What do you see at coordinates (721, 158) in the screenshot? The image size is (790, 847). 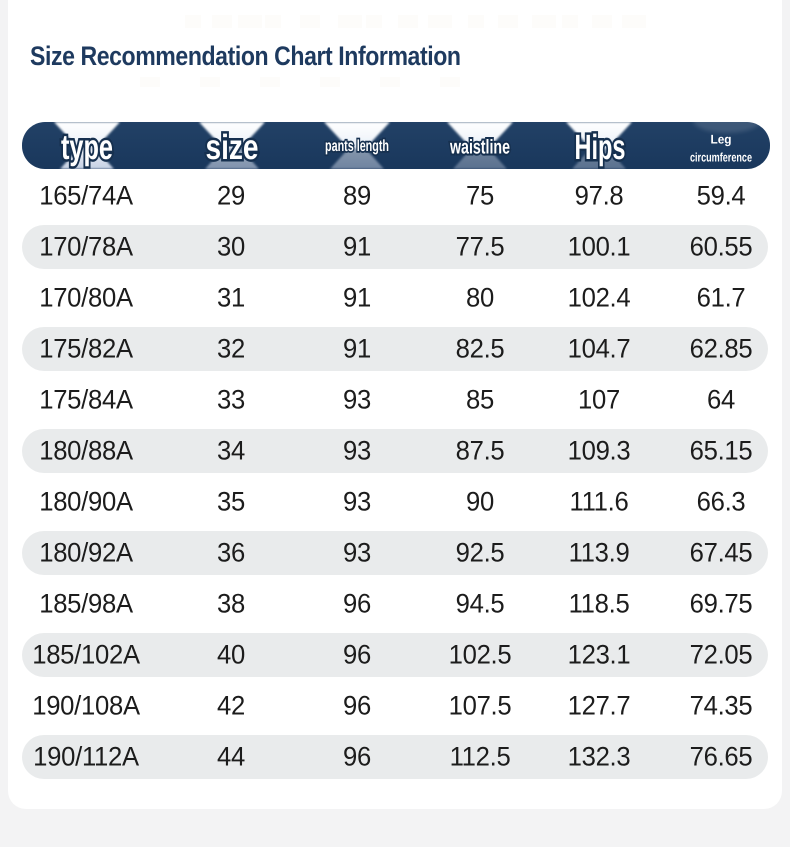 I see `svg-text: circumference` at bounding box center [721, 158].